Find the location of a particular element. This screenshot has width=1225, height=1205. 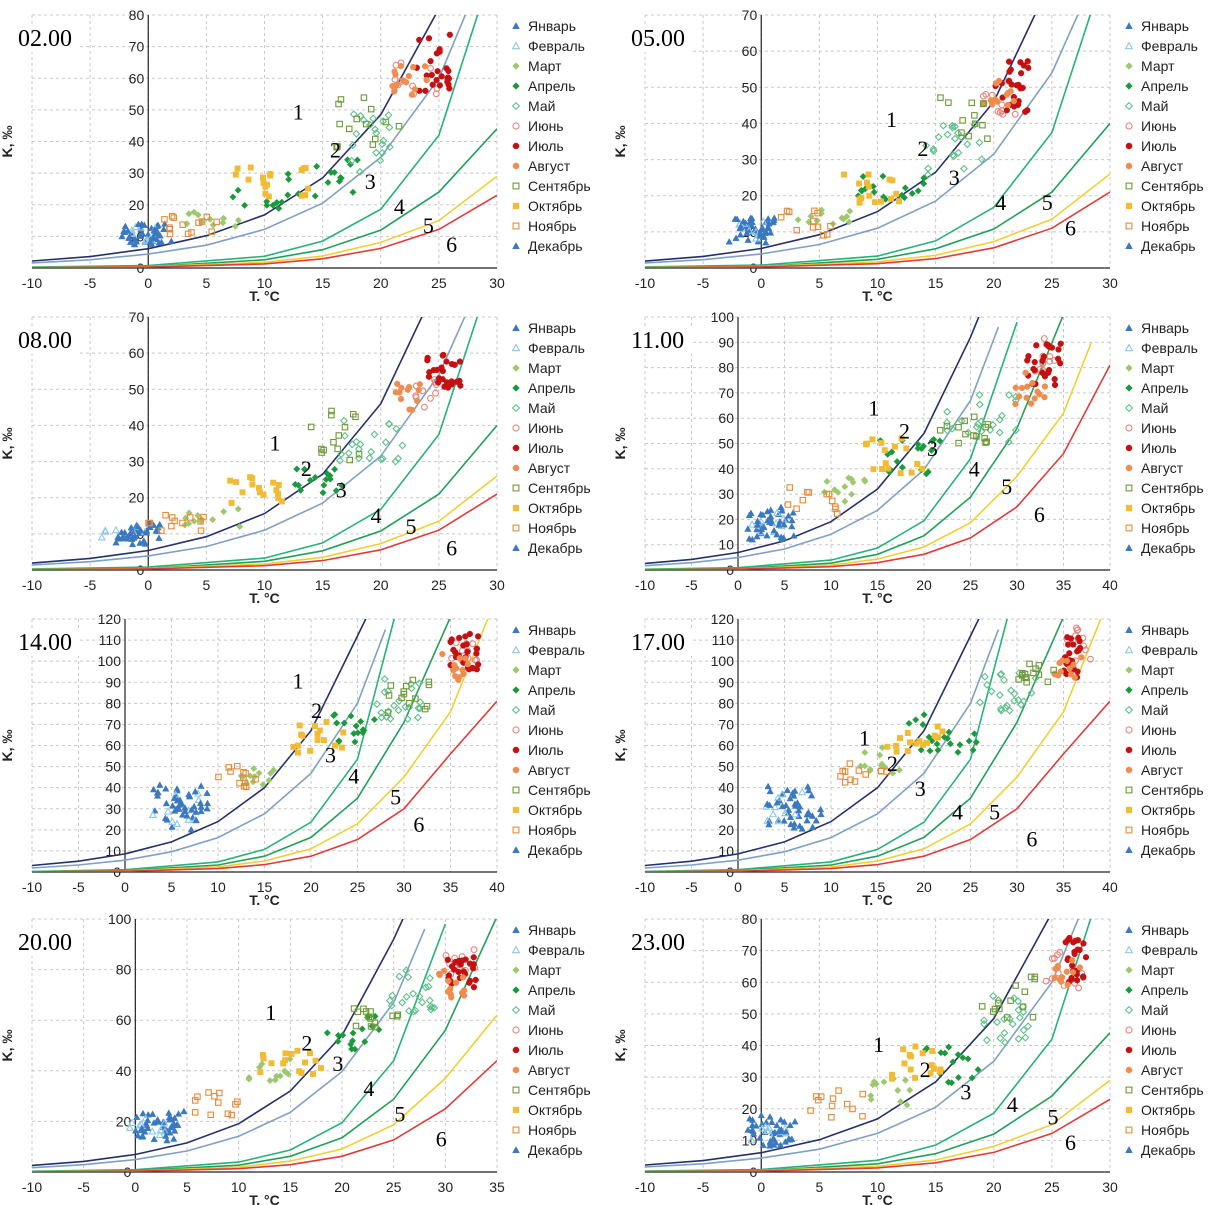

panel-title-bg is located at coordinates (661, 943).